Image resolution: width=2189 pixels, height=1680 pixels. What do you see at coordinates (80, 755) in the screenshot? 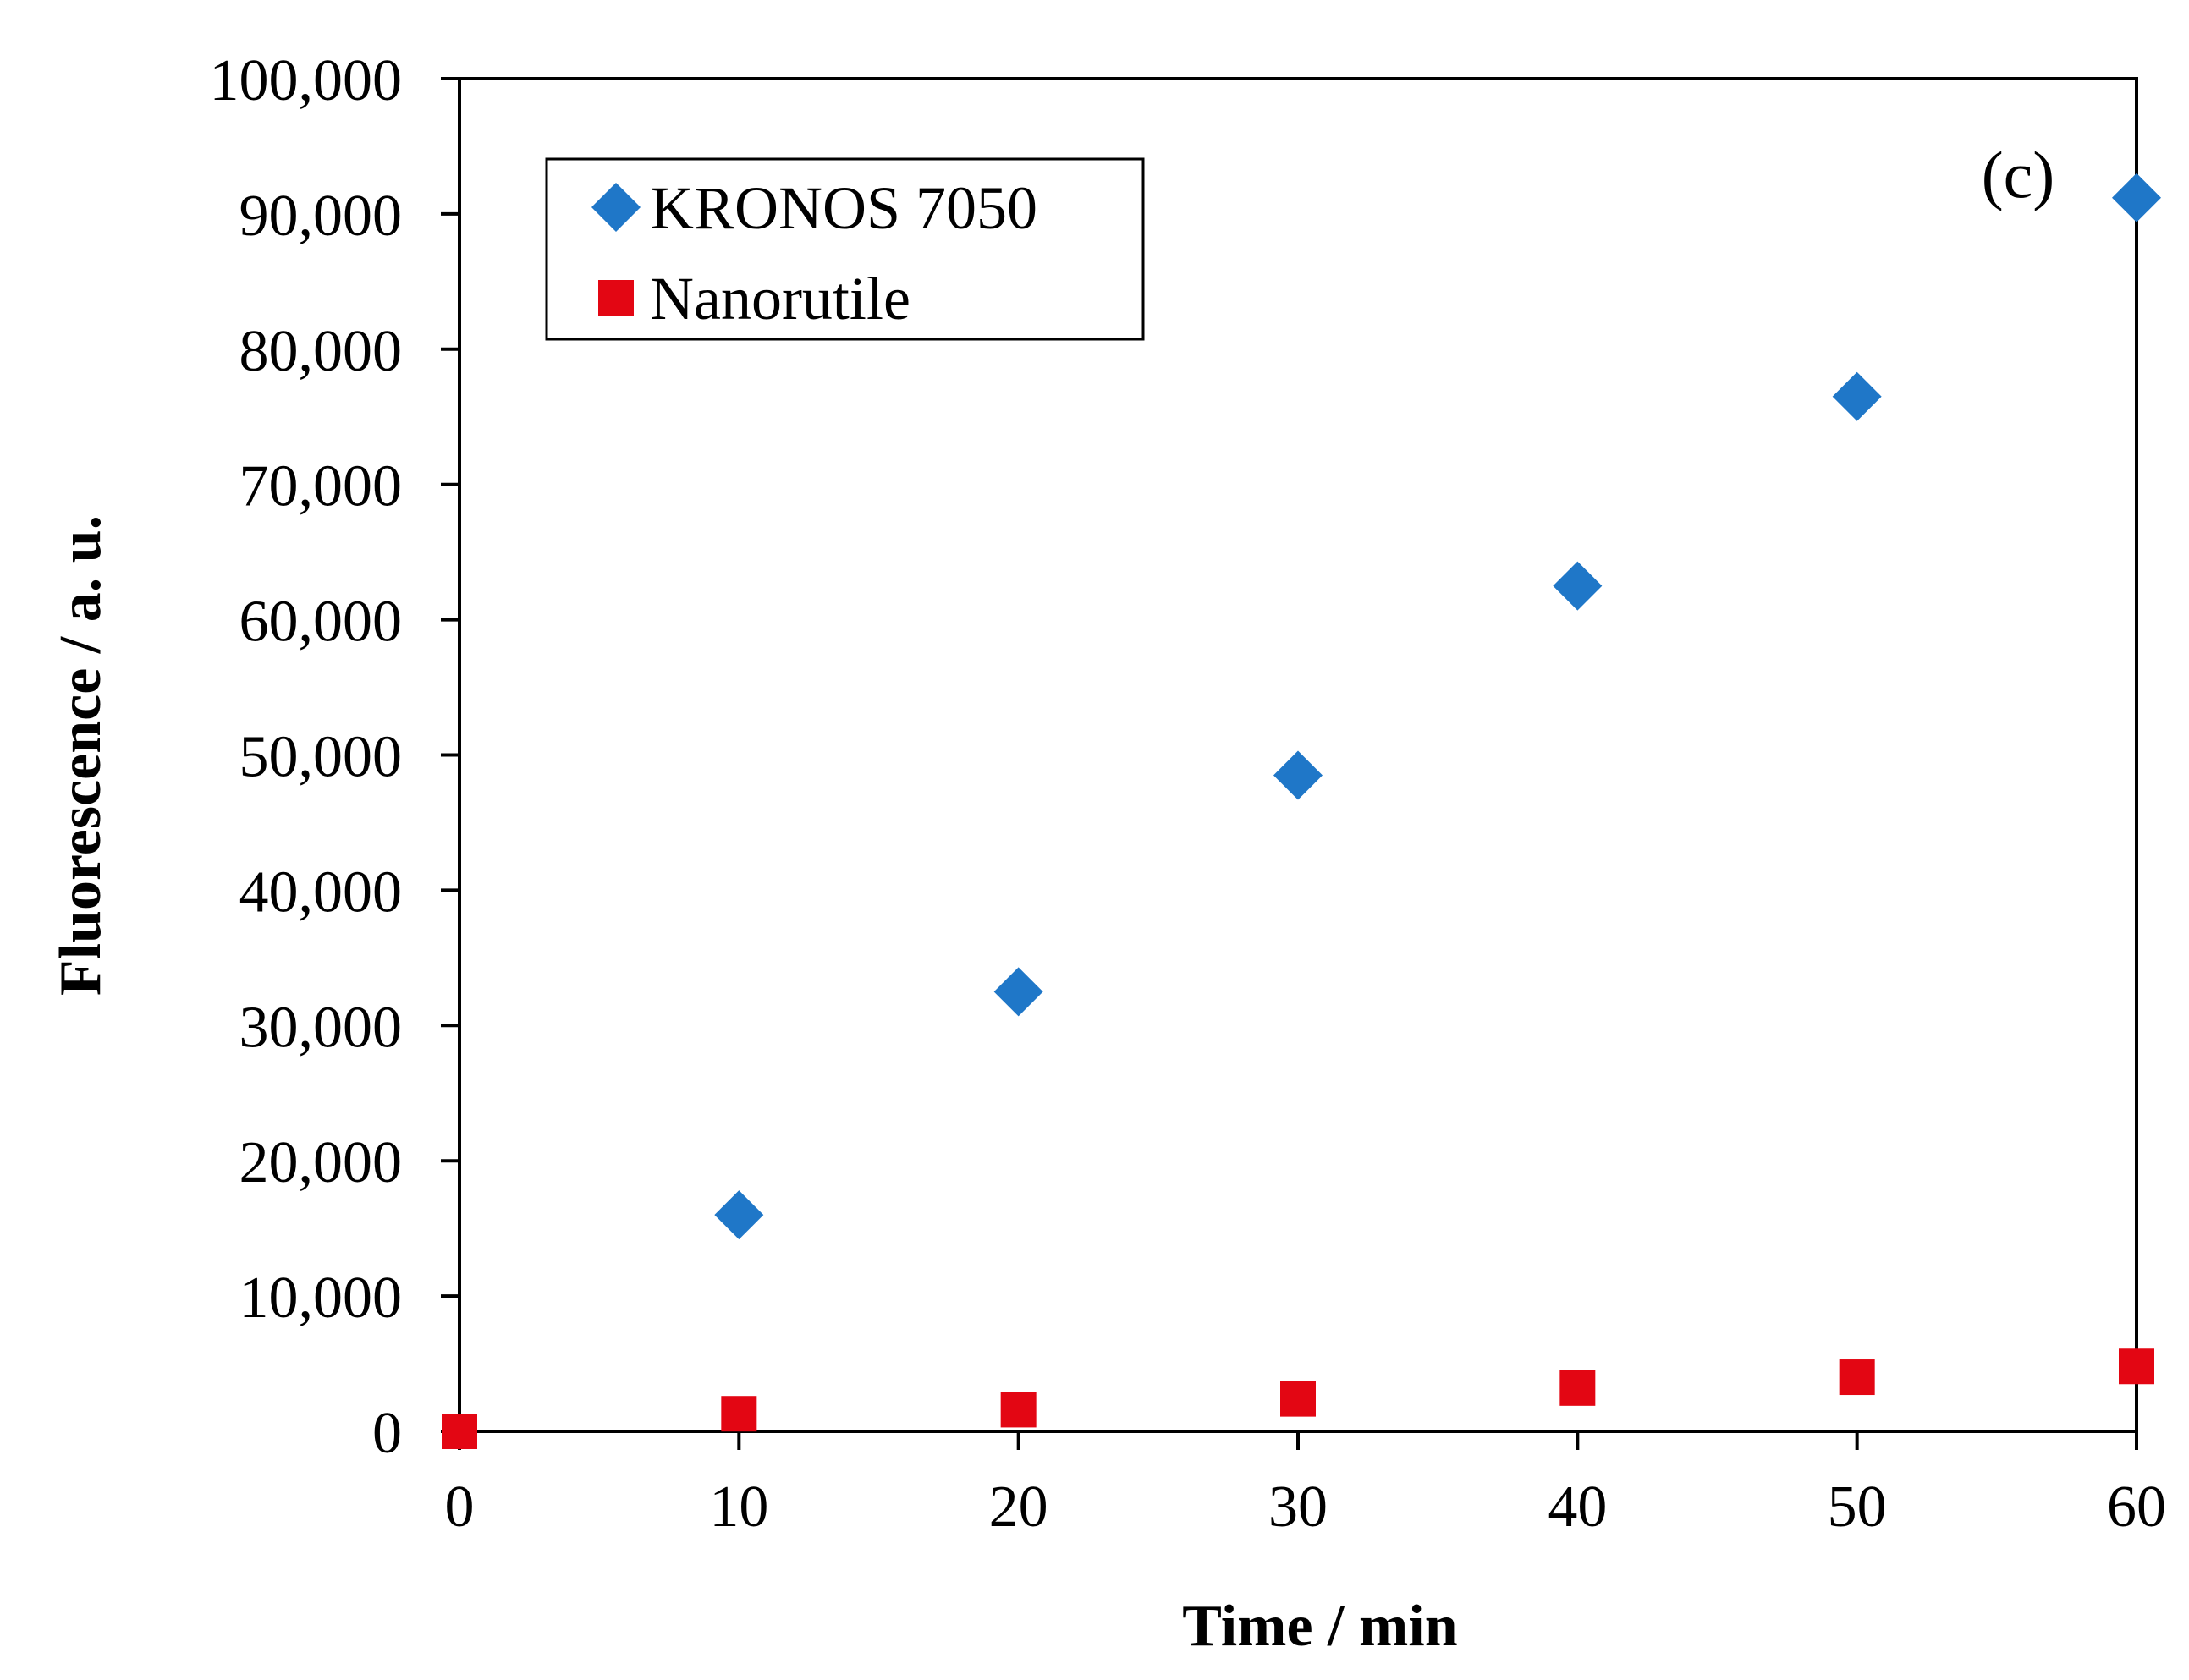
I see `y-axis-title: Fluorescence / a. u.` at bounding box center [80, 755].